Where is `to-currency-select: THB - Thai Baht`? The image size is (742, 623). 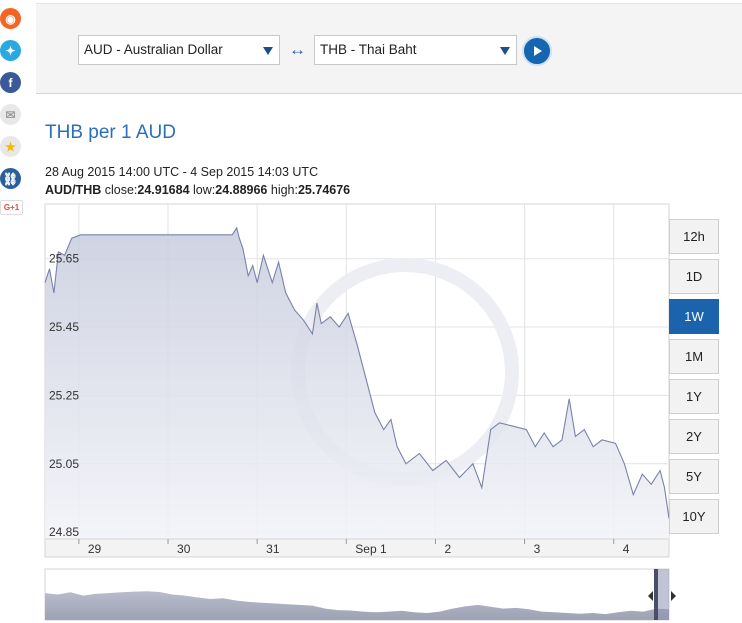
to-currency-select: THB - Thai Baht is located at coordinates (415, 50).